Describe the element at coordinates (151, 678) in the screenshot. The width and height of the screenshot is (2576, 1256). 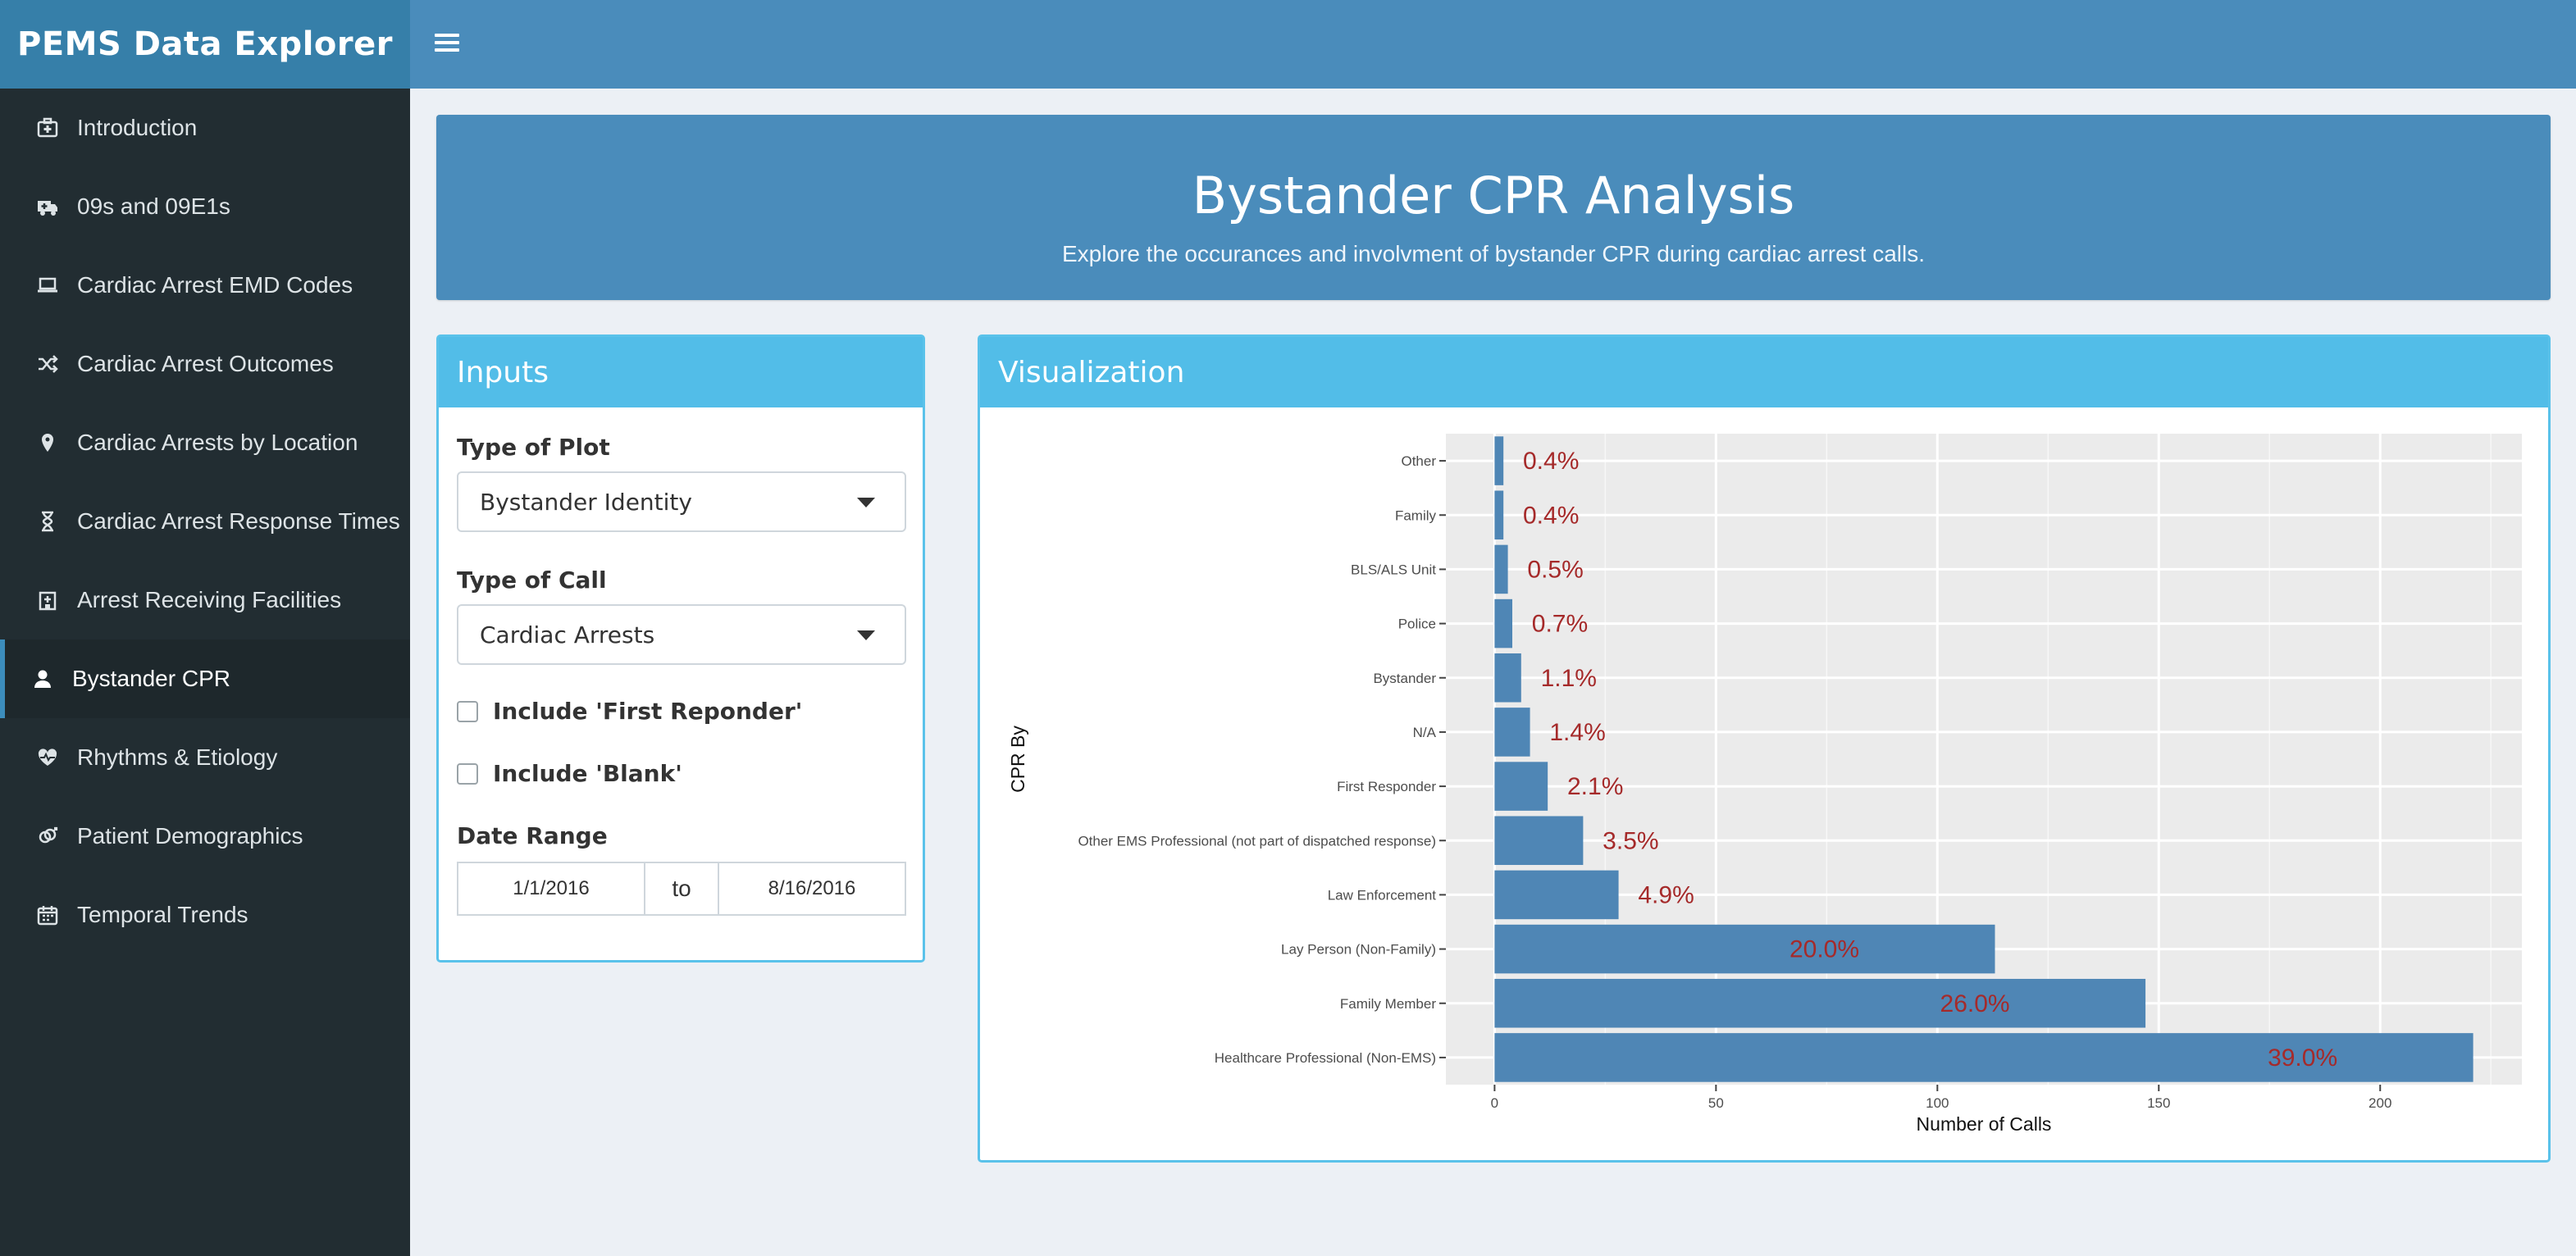
I see `sidebar-item-label: Bystander CPR` at that location.